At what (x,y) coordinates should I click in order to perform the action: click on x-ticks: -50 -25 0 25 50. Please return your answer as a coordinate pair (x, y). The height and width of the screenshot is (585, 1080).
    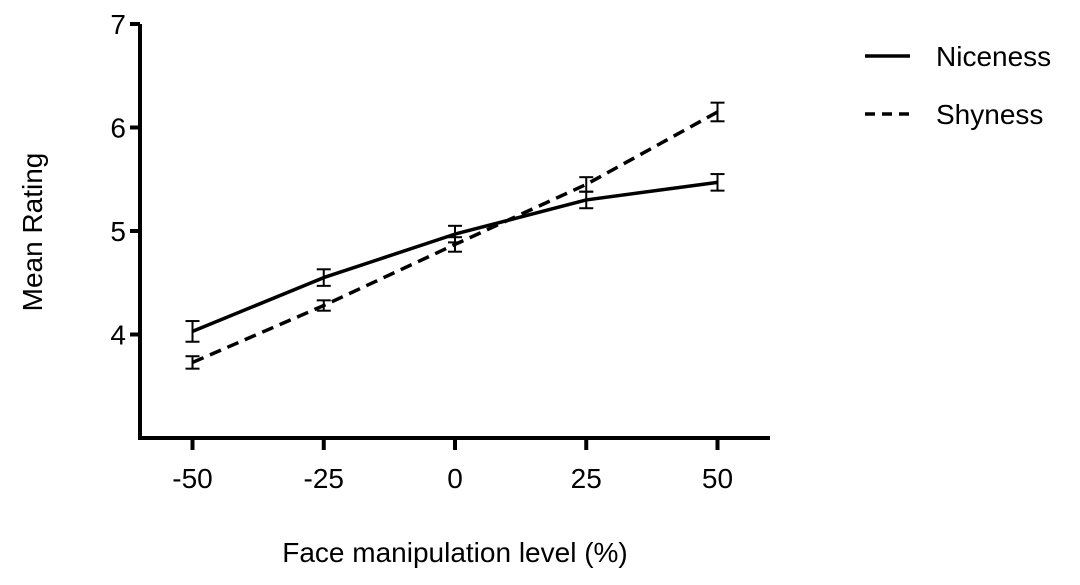
    Looking at the image, I should click on (452, 466).